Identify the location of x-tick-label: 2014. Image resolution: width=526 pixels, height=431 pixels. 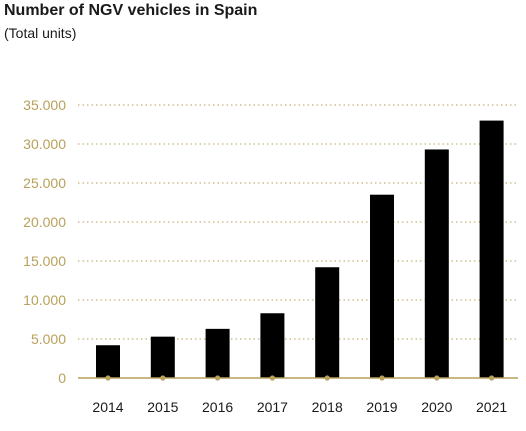
(107, 407).